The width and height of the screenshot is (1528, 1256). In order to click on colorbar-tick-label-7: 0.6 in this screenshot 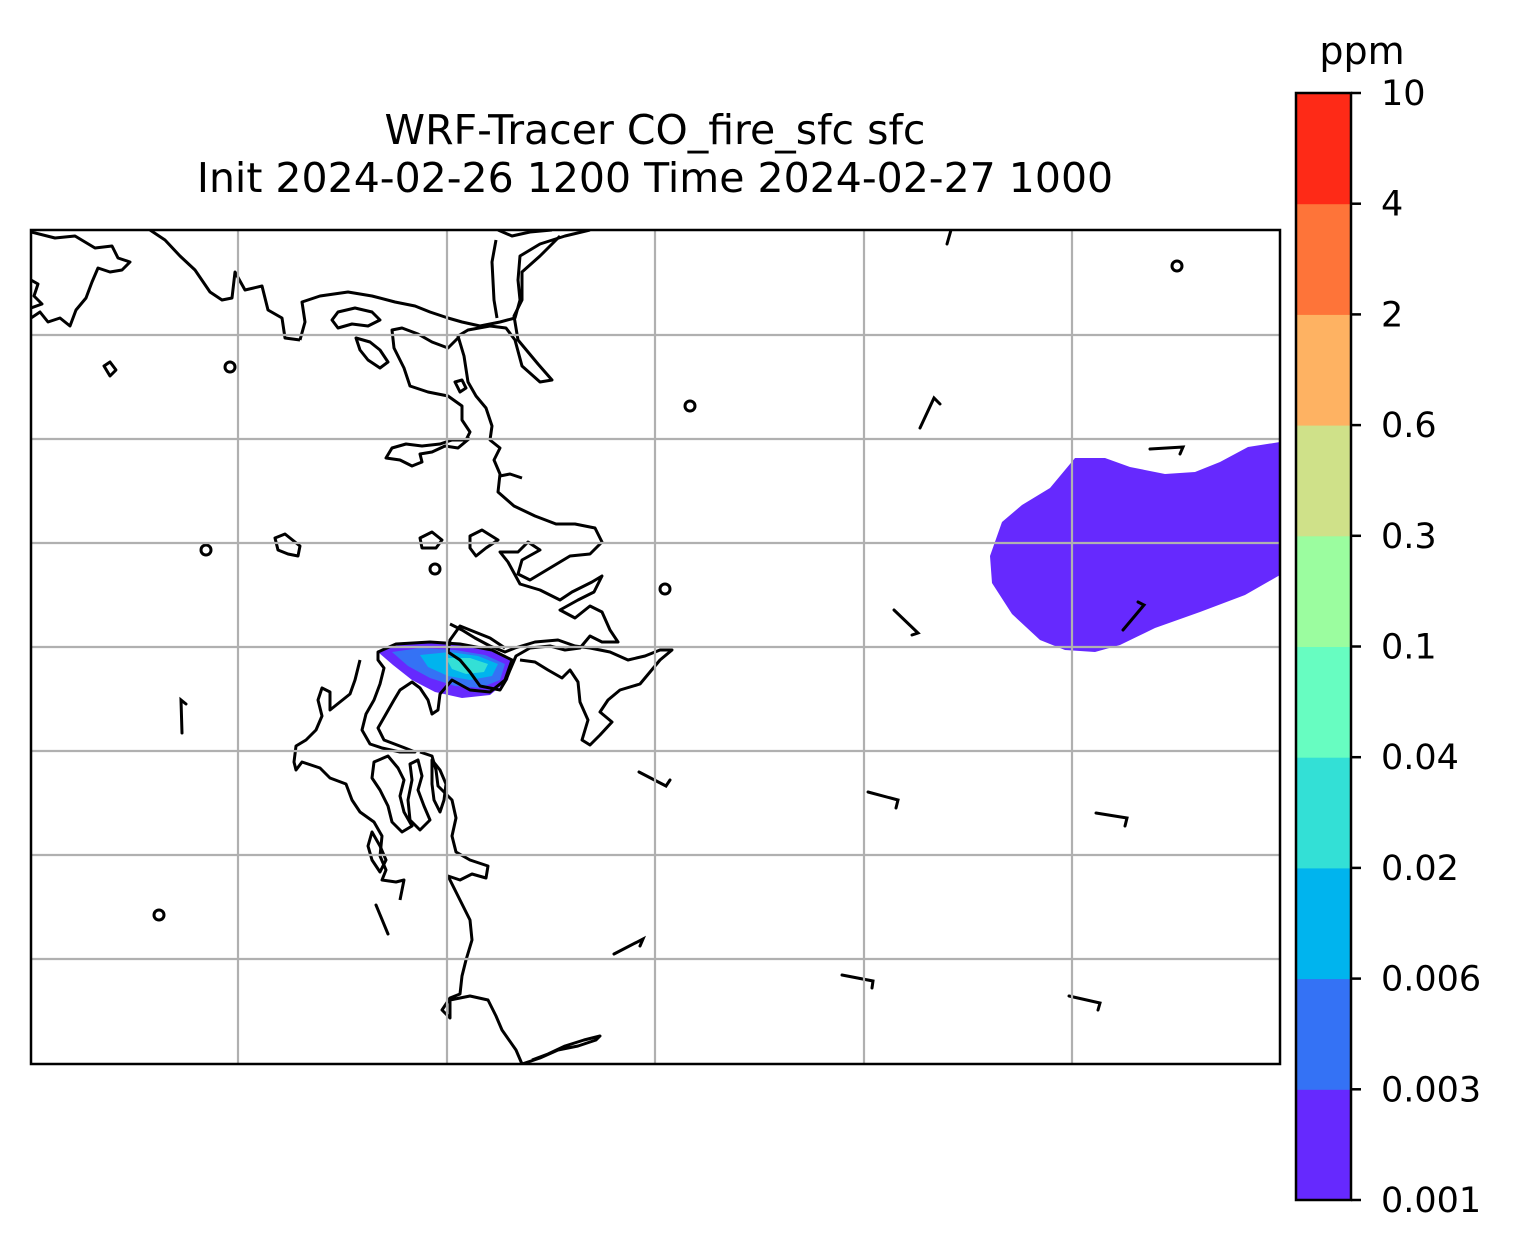, I will do `click(1409, 426)`.